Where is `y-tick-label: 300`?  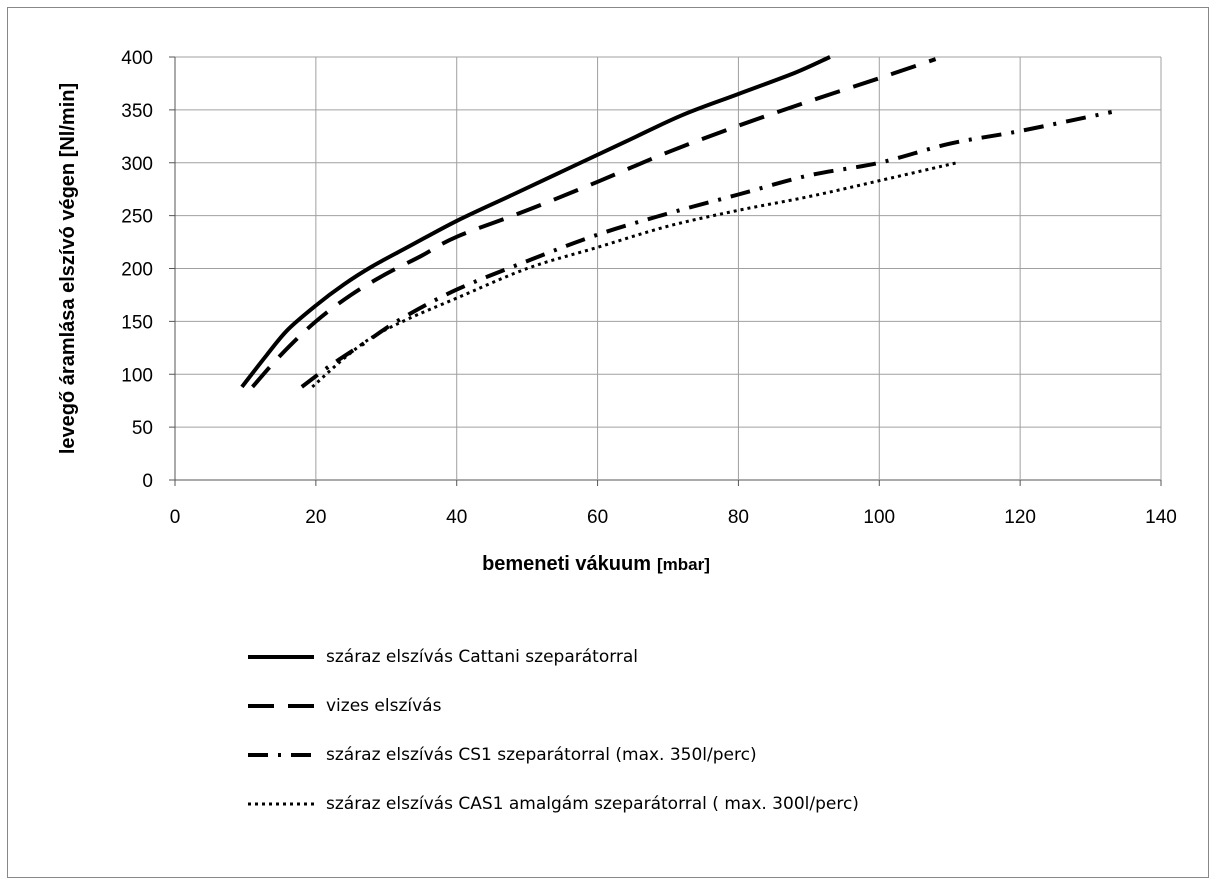
y-tick-label: 300 is located at coordinates (137, 164).